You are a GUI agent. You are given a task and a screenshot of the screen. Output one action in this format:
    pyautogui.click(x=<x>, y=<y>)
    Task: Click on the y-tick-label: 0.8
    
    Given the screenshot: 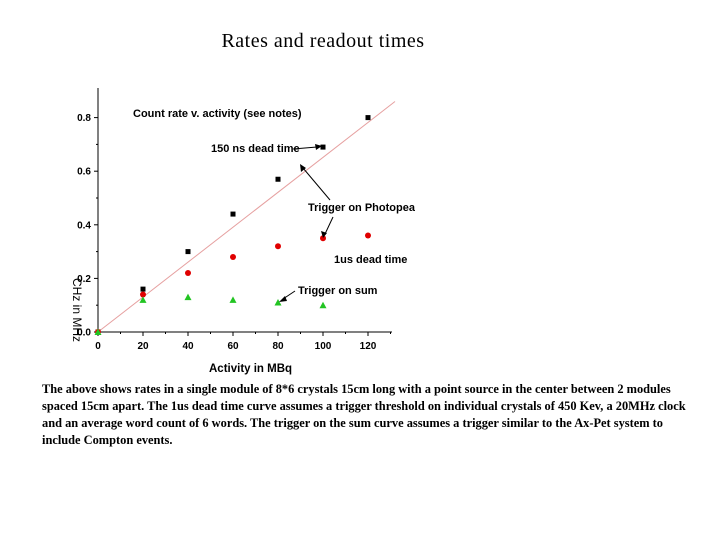 What is the action you would take?
    pyautogui.click(x=84, y=118)
    